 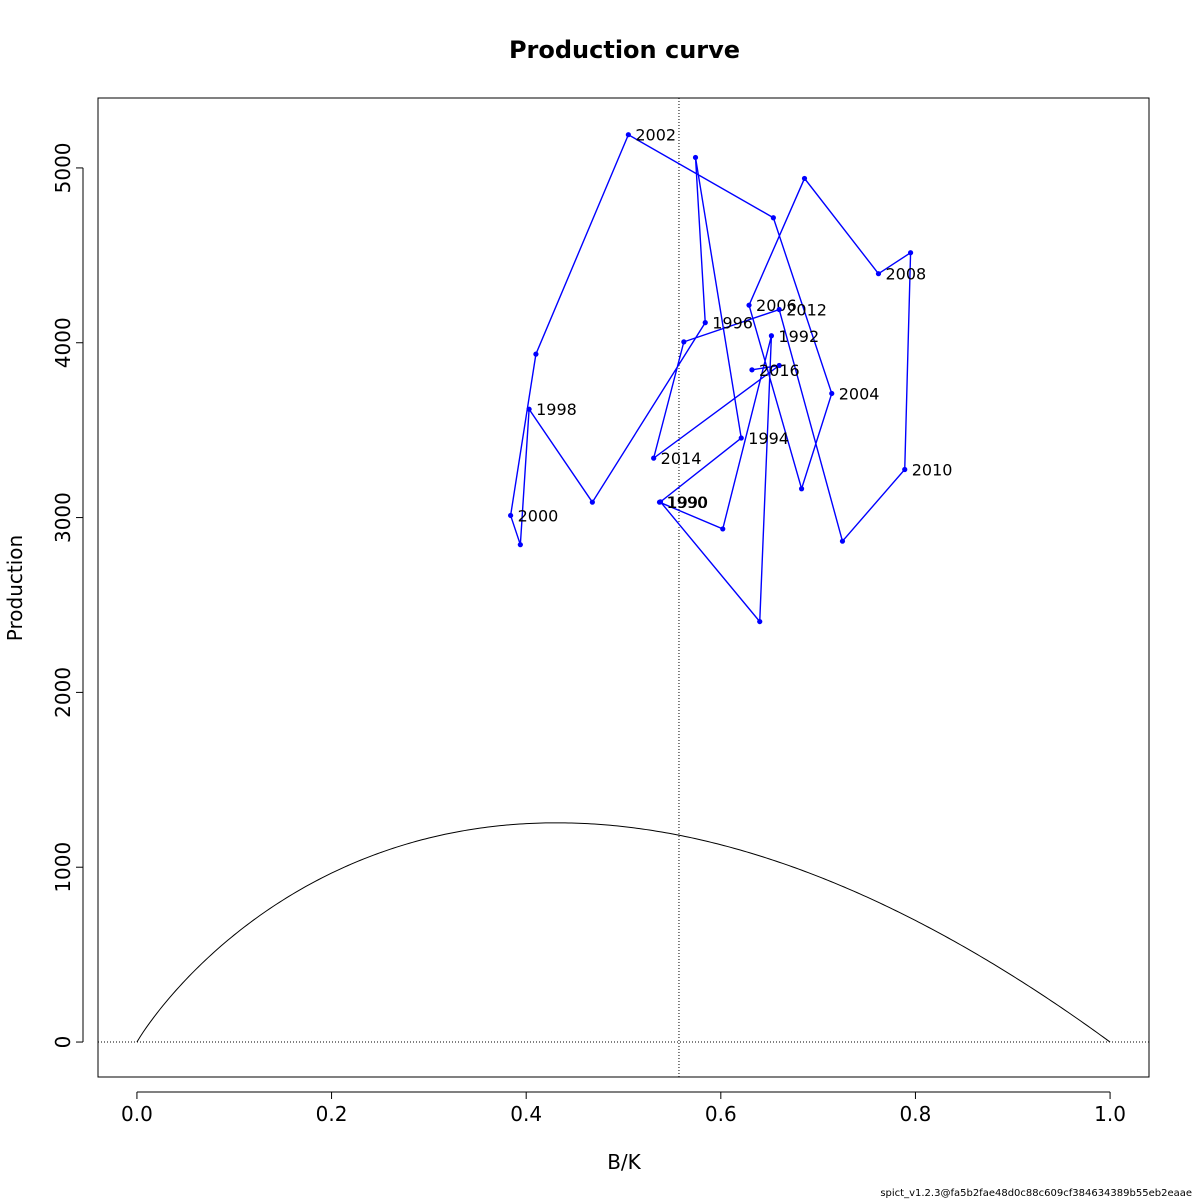 What do you see at coordinates (63, 342) in the screenshot?
I see `y-tick-label: 4000` at bounding box center [63, 342].